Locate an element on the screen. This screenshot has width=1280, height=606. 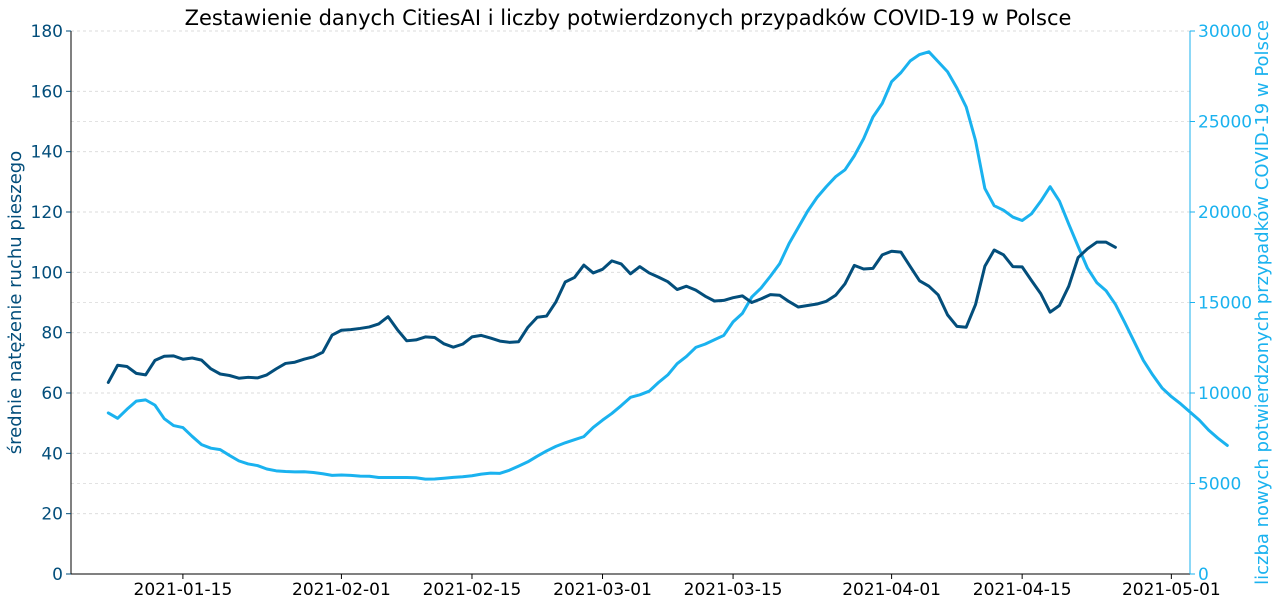
left-y-tick-label: 40 is located at coordinates (52, 454).